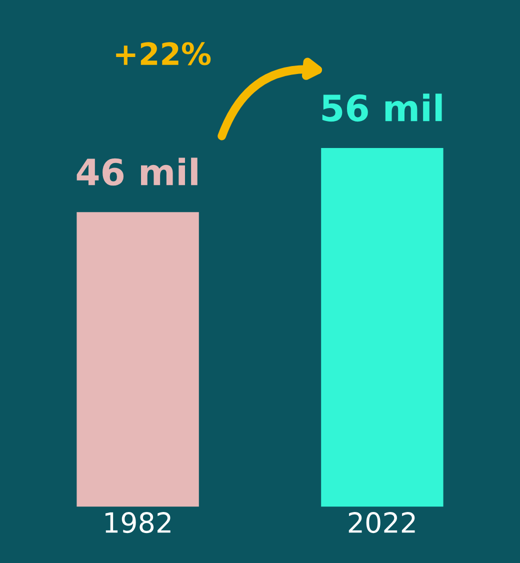 The image size is (520, 563). What do you see at coordinates (163, 54) in the screenshot?
I see `text: +22%` at bounding box center [163, 54].